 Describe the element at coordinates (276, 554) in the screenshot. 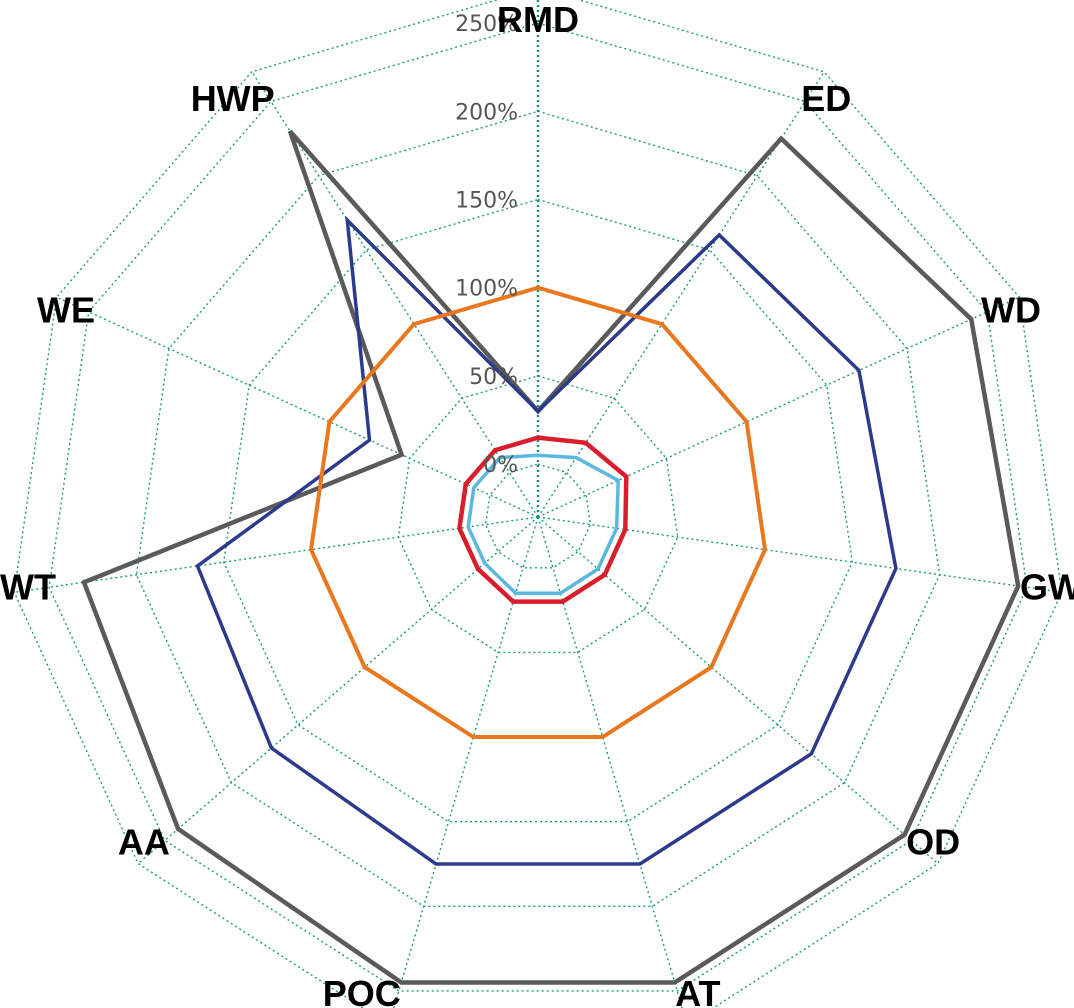

I see `spoke-wt` at that location.